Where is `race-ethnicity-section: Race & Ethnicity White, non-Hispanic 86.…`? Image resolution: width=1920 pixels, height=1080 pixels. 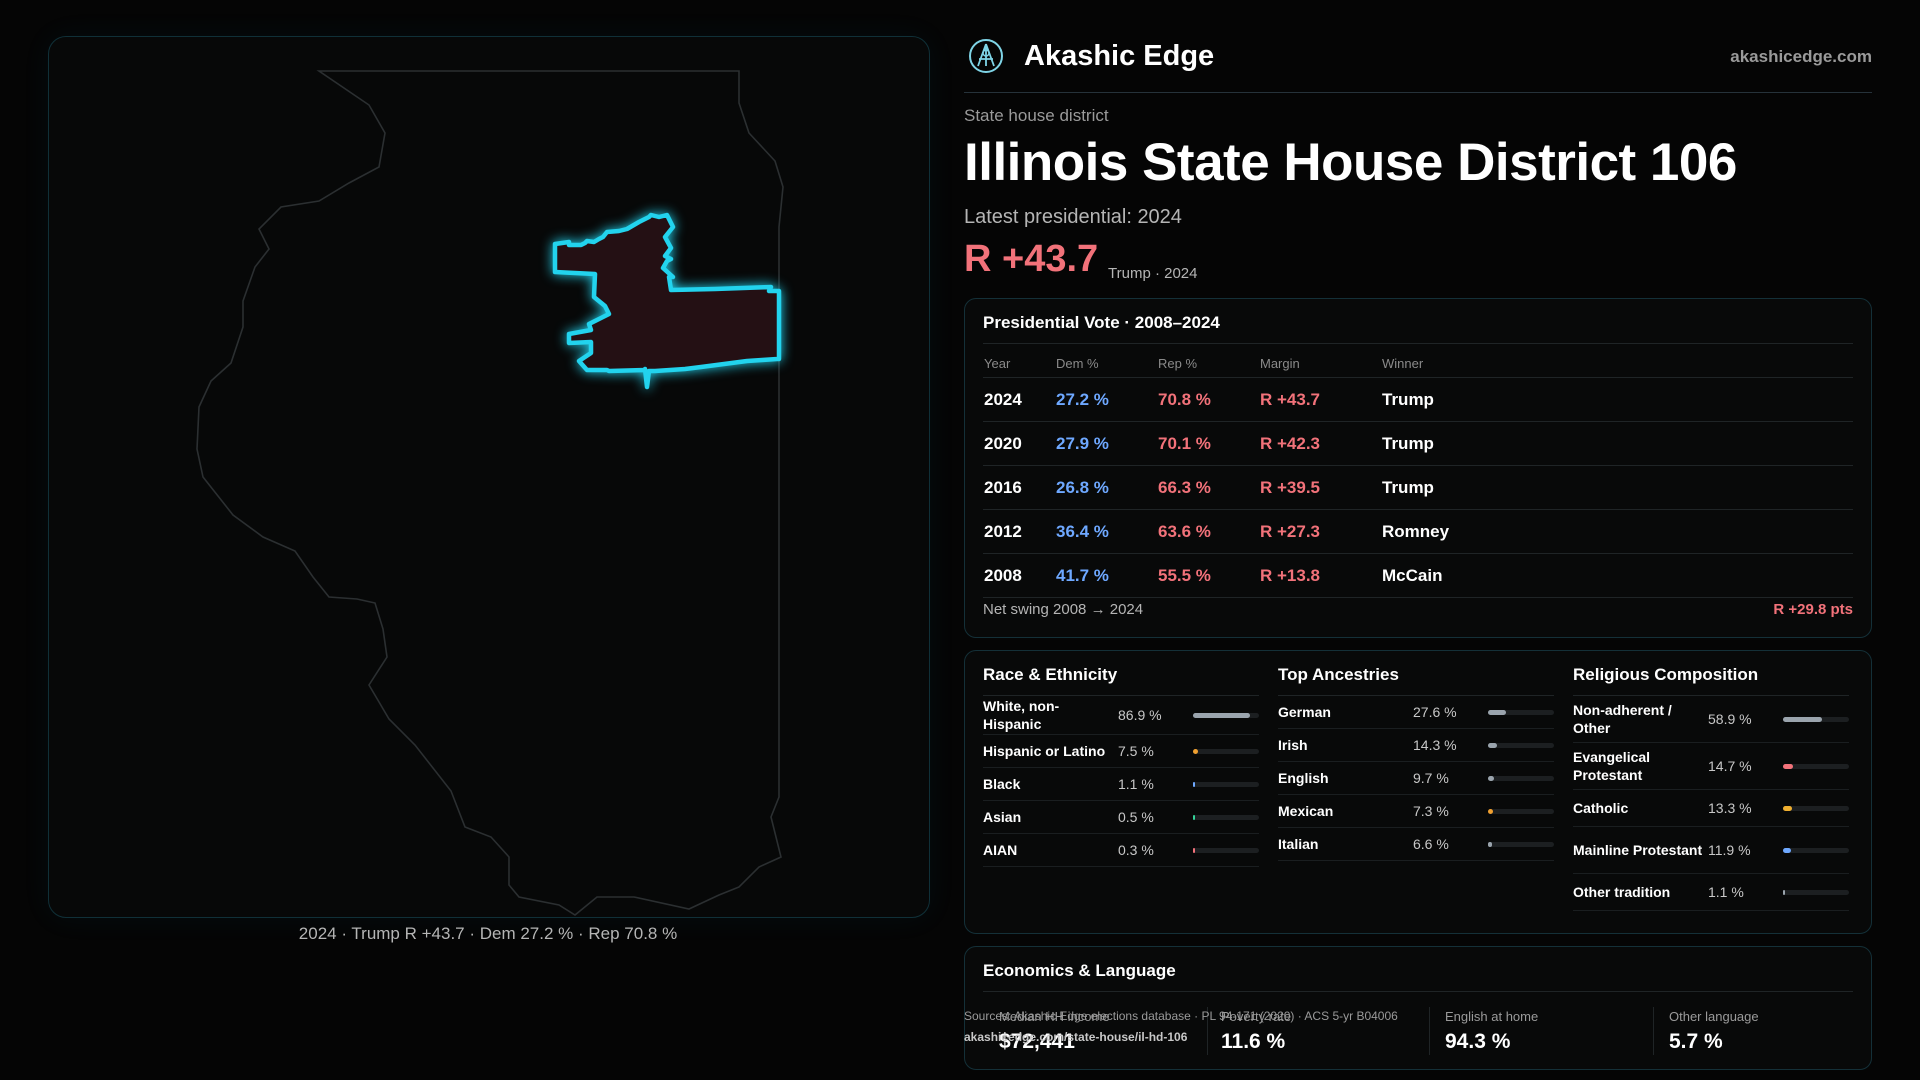
race-ethnicity-section: Race & Ethnicity White, non-Hispanic 86.… is located at coordinates (1121, 766).